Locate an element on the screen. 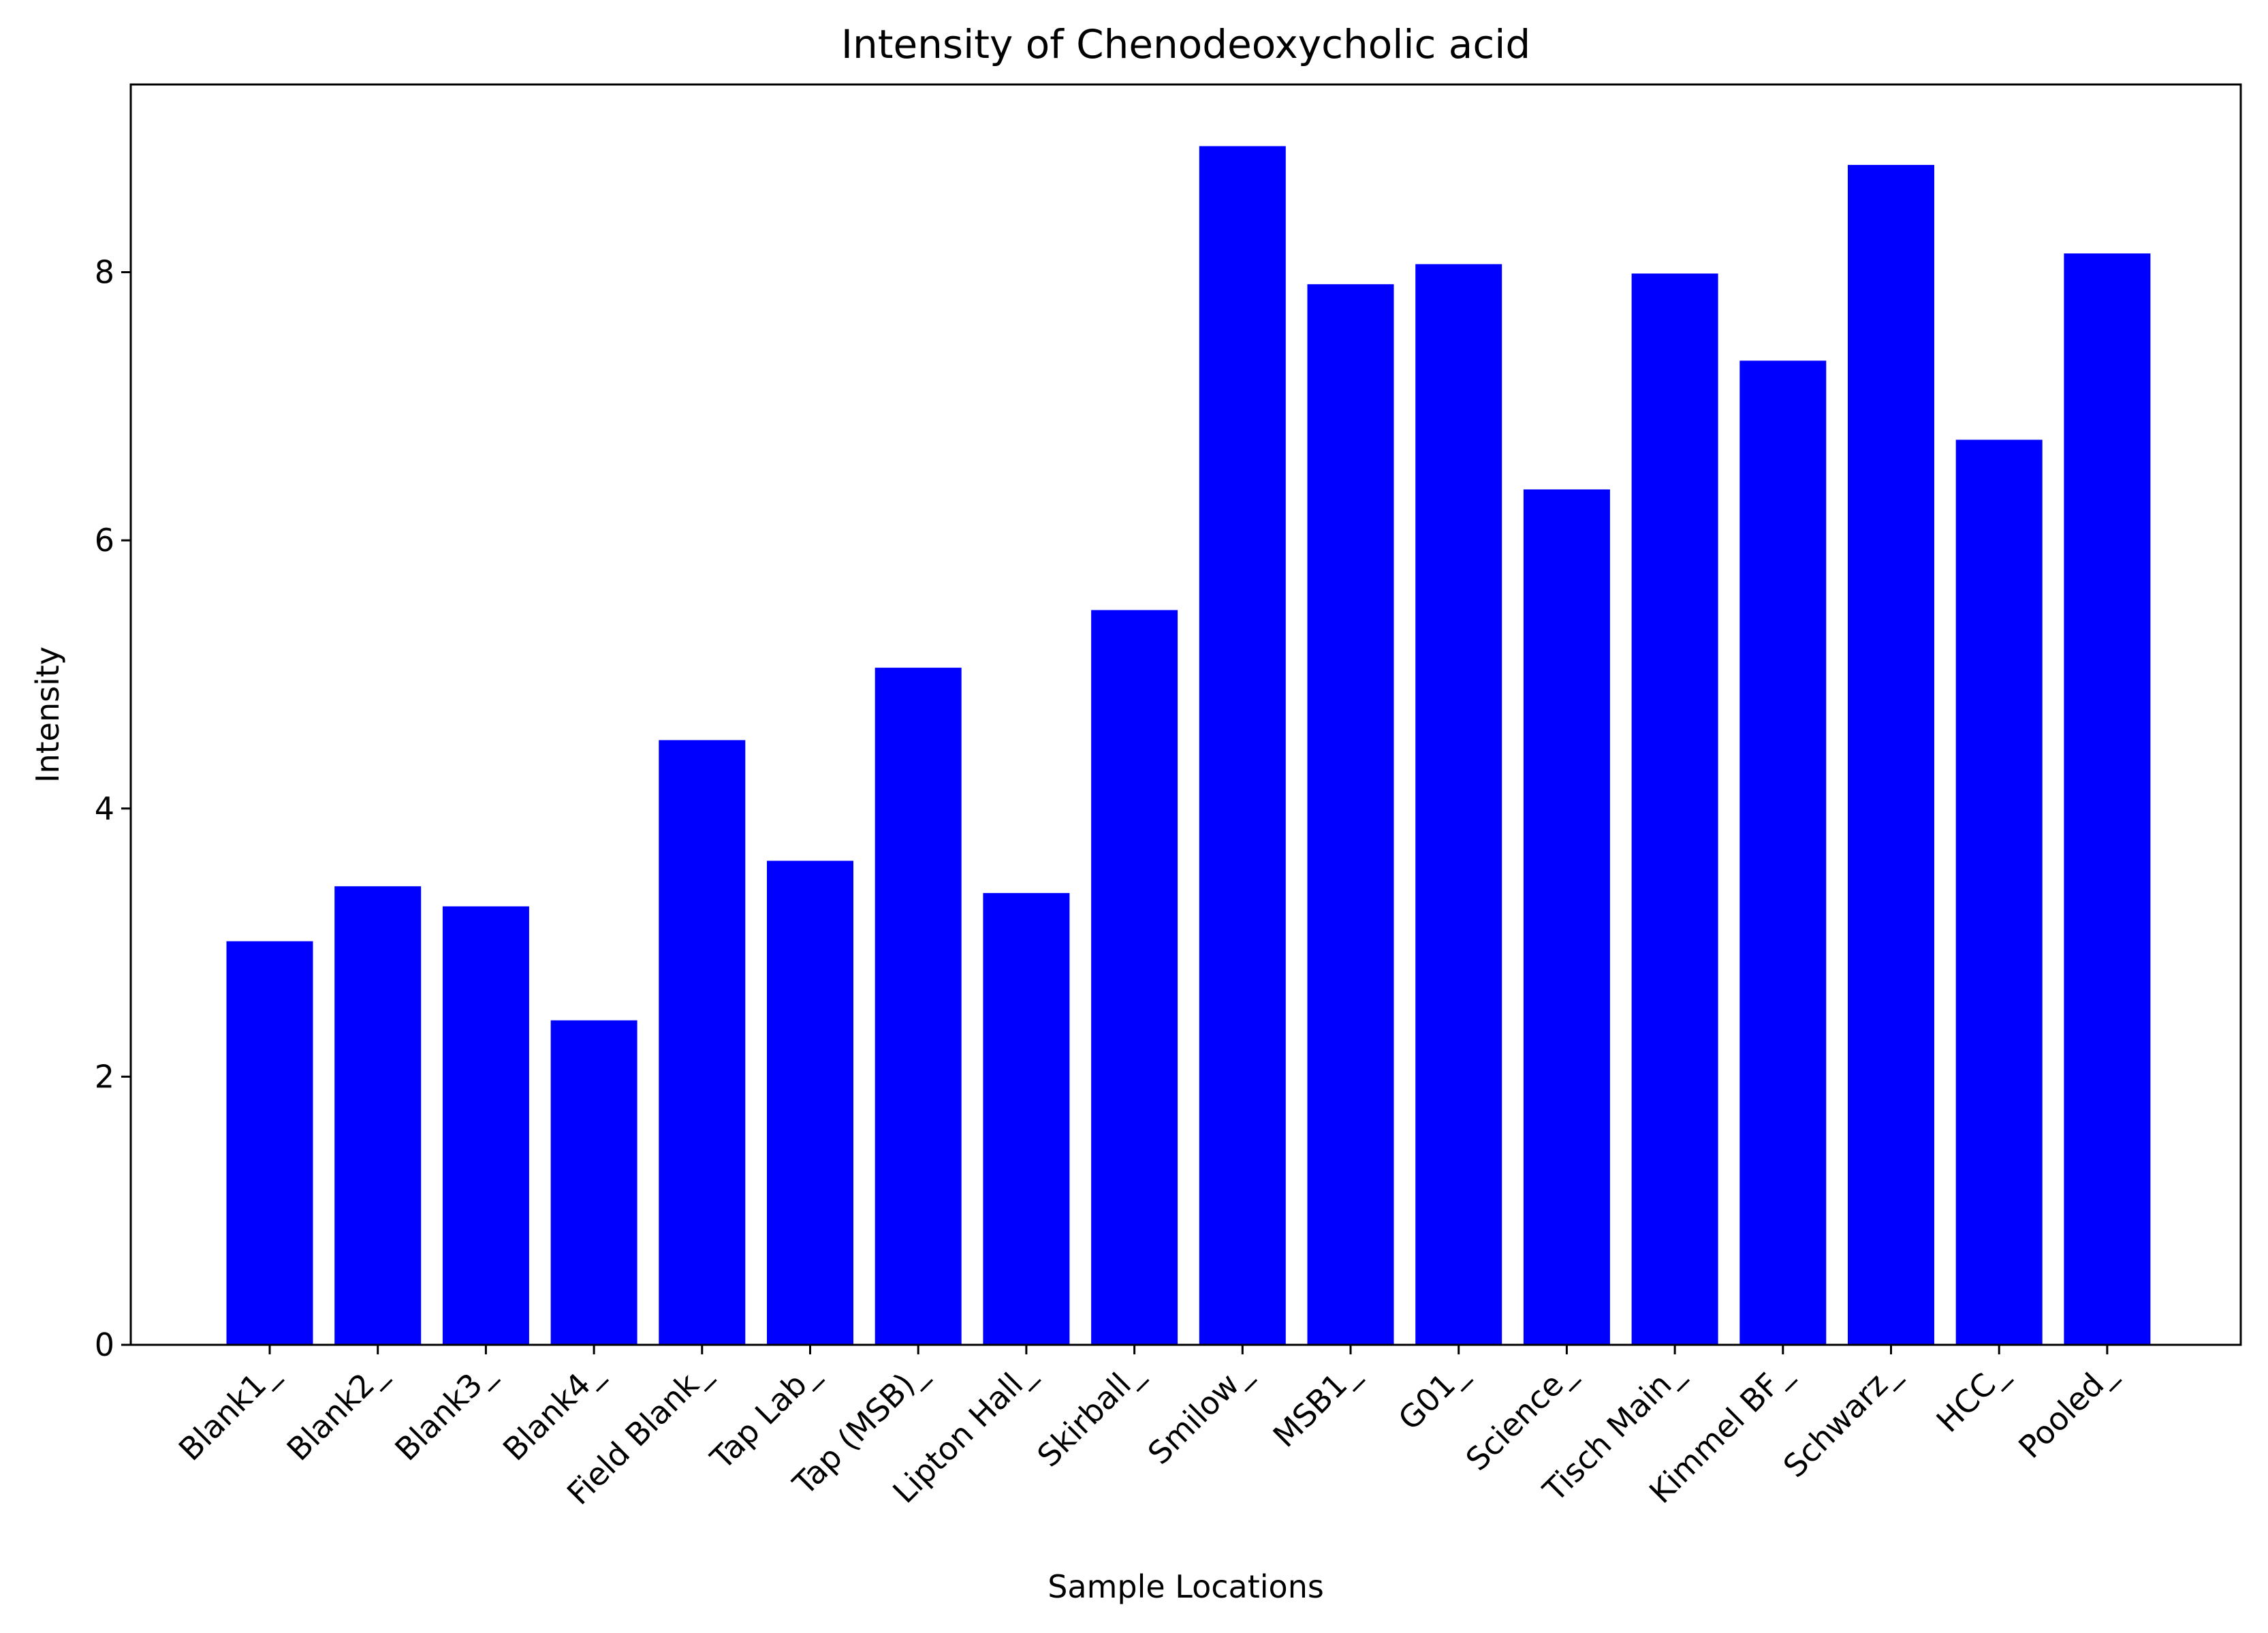 The image size is (2268, 1633). y-axis-label: Intensity is located at coordinates (48, 715).